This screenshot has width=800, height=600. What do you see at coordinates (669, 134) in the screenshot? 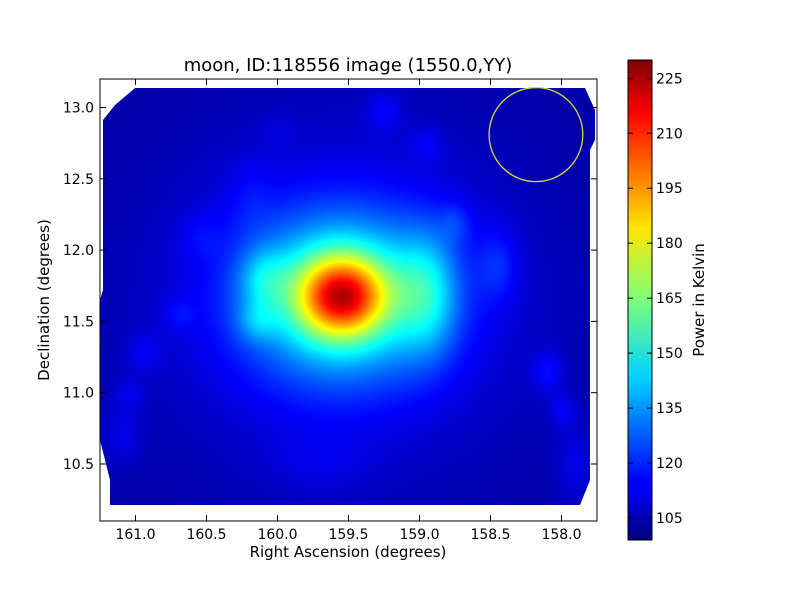
I see `colorbar-tick-label: 210` at bounding box center [669, 134].